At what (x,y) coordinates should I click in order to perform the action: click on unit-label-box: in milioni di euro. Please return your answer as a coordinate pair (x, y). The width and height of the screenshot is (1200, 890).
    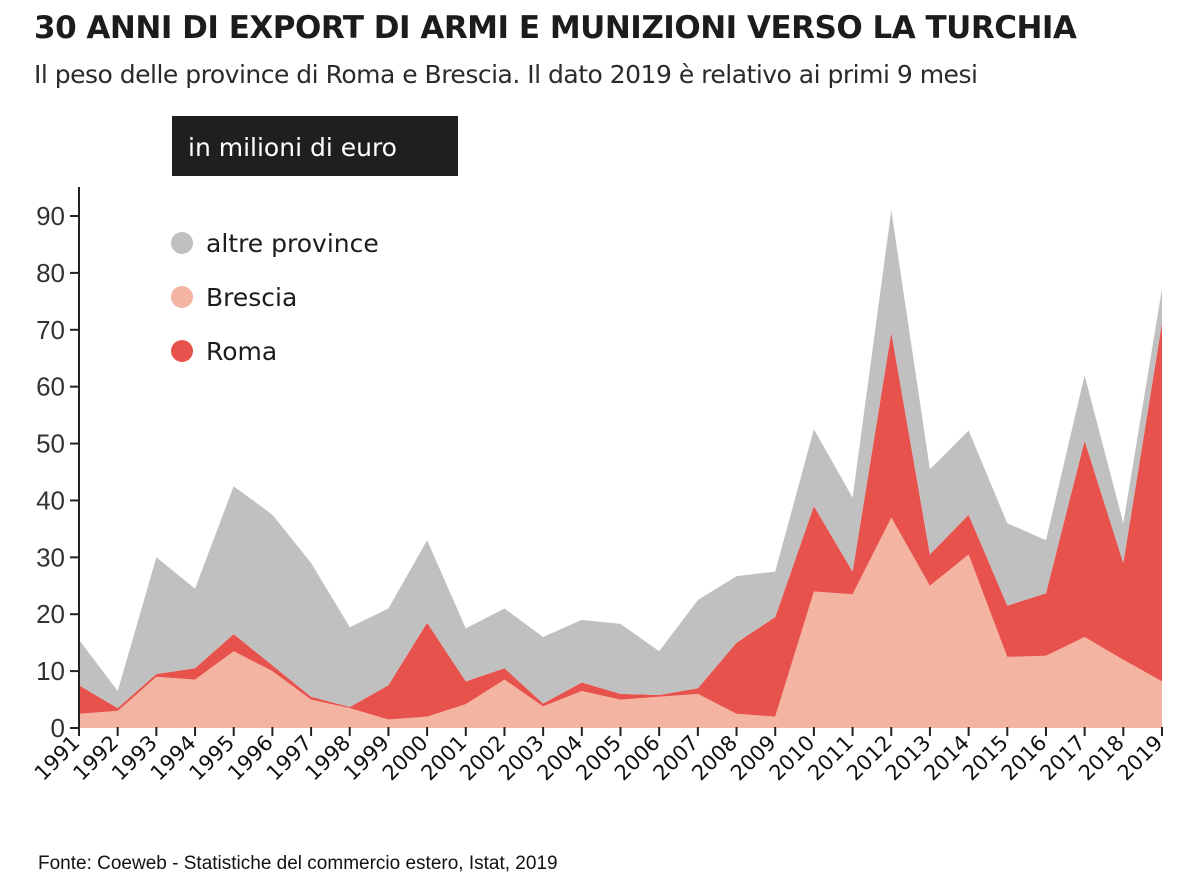
    Looking at the image, I should click on (315, 146).